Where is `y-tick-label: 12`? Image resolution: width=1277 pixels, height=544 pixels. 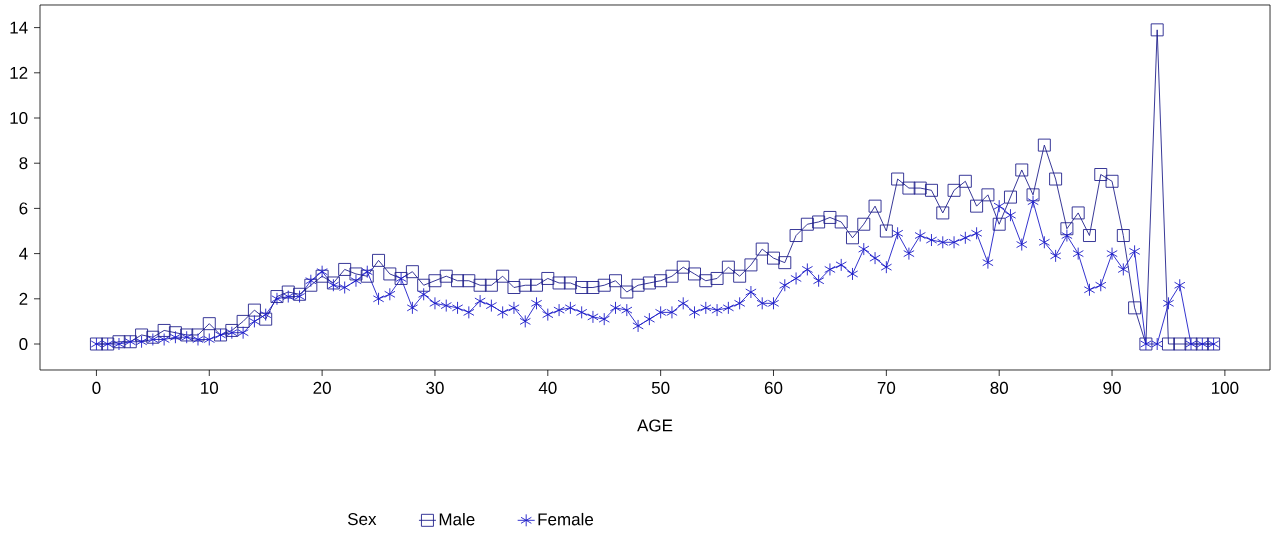 y-tick-label: 12 is located at coordinates (19, 72).